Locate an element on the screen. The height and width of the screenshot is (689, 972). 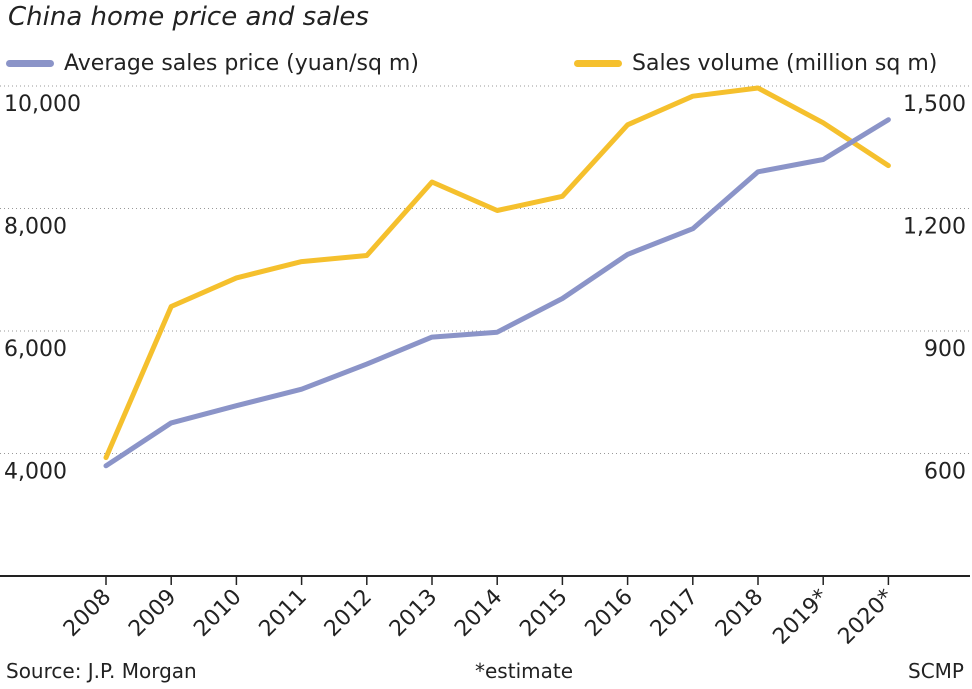
y-left-tick-label: 8,000 is located at coordinates (35, 227).